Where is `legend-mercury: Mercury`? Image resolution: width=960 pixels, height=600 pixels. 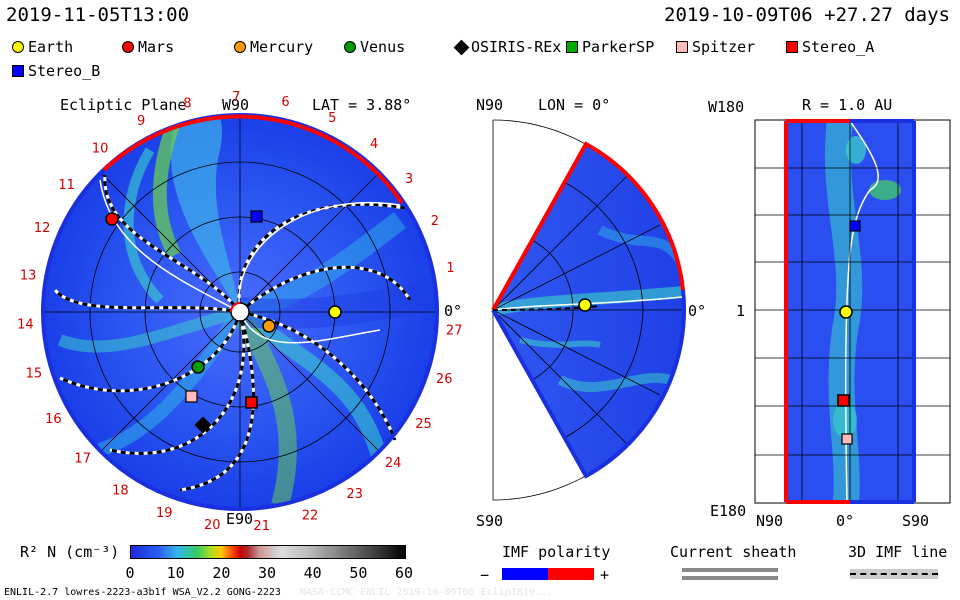 legend-mercury: Mercury is located at coordinates (273, 47).